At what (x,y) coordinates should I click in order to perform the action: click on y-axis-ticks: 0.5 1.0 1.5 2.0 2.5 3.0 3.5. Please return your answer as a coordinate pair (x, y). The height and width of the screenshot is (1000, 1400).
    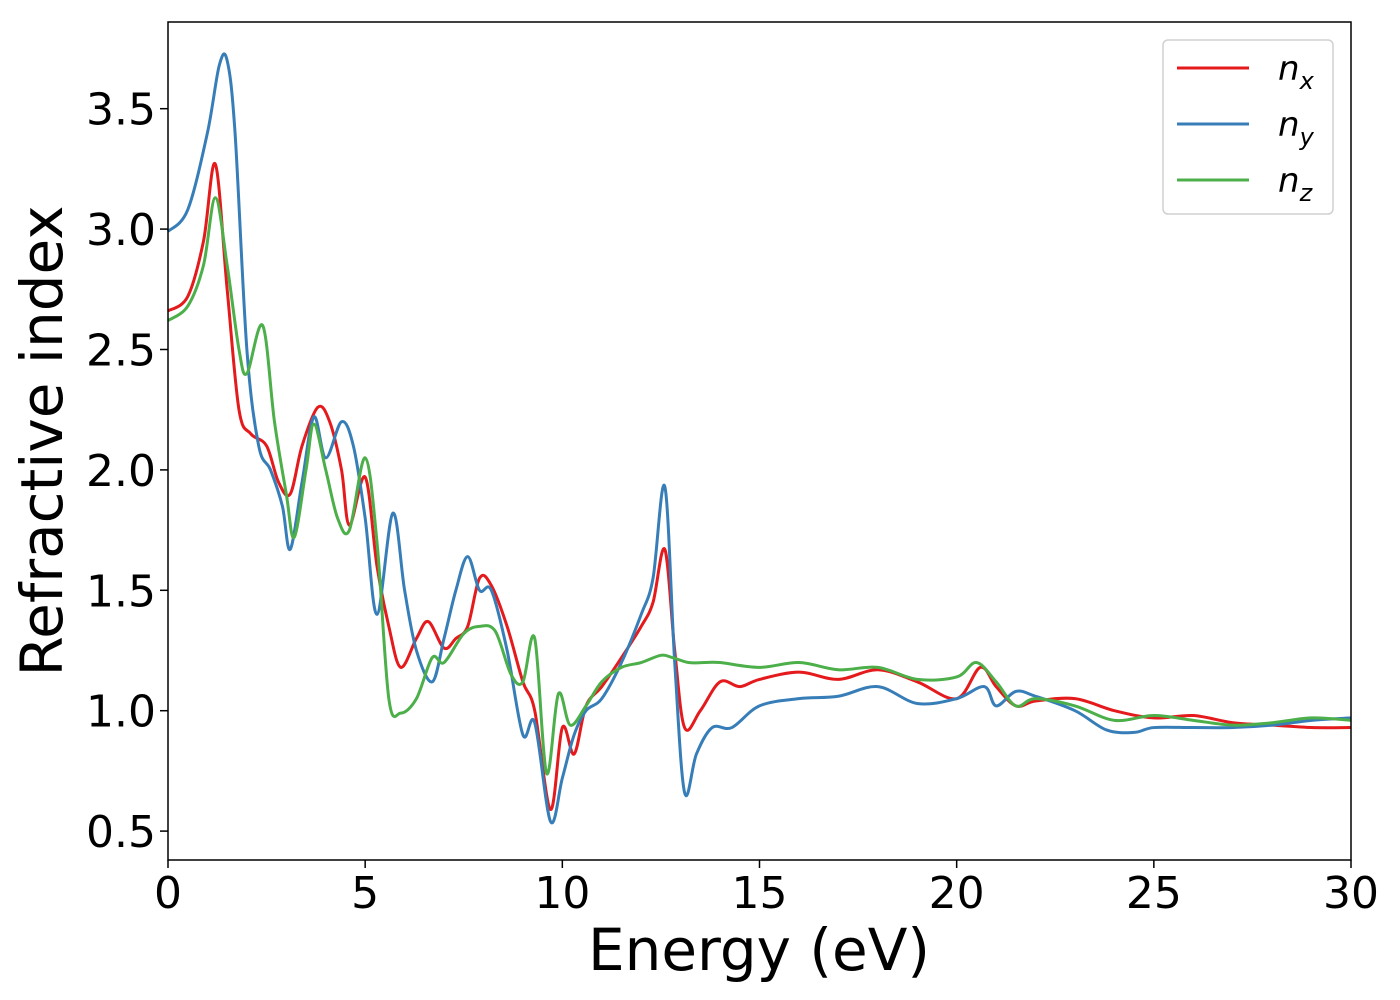
    Looking at the image, I should click on (127, 471).